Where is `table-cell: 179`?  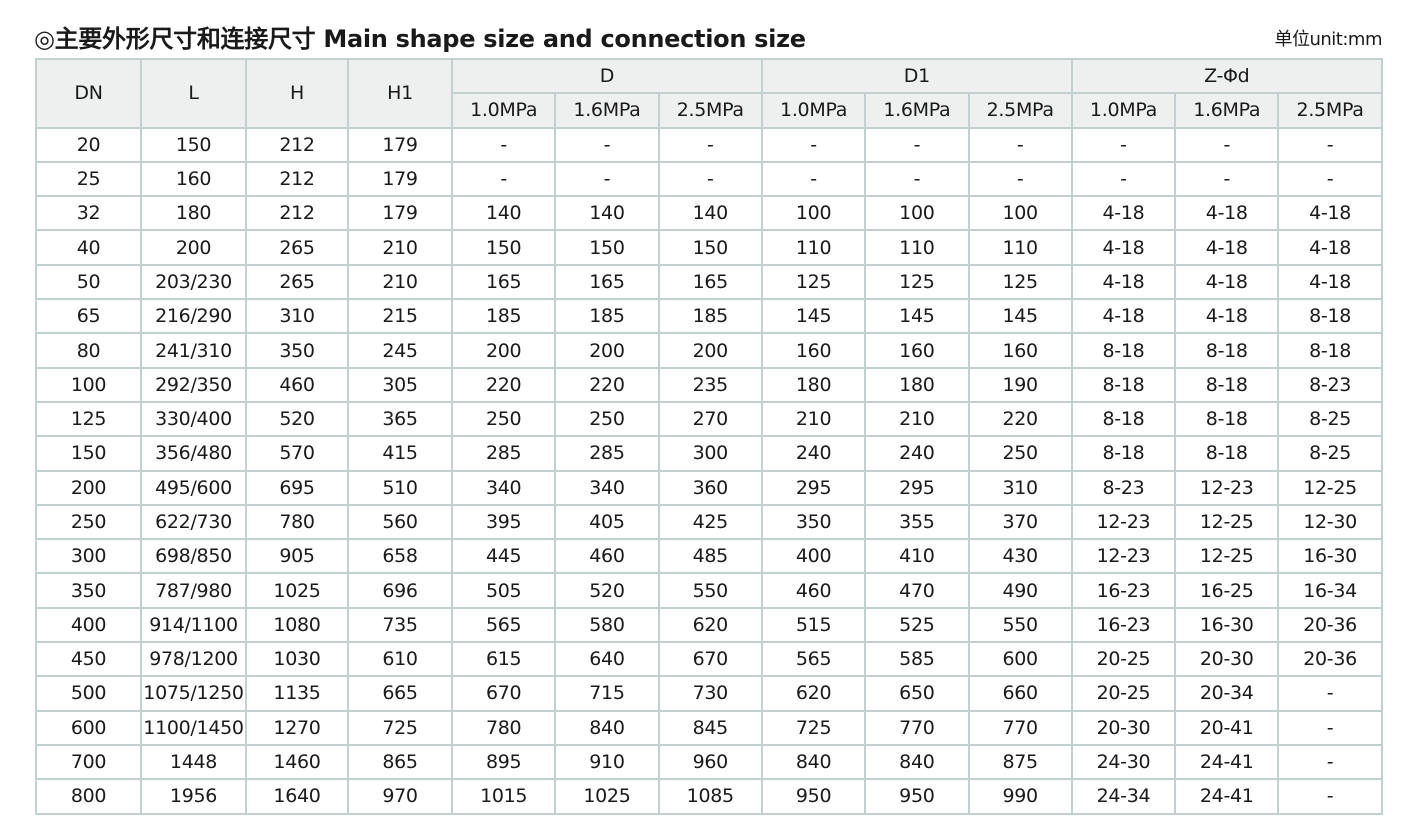
table-cell: 179 is located at coordinates (400, 213).